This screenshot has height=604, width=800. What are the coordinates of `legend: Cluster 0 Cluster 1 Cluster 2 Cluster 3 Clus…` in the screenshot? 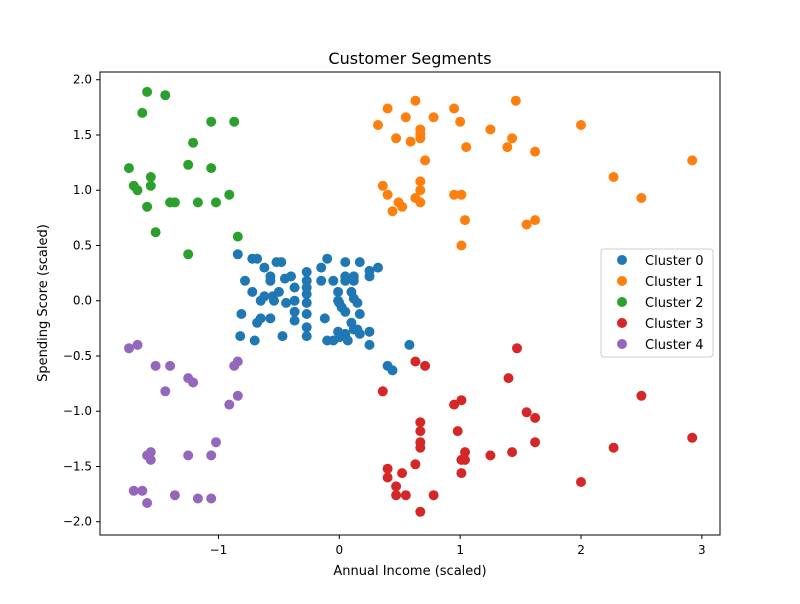 It's located at (657, 303).